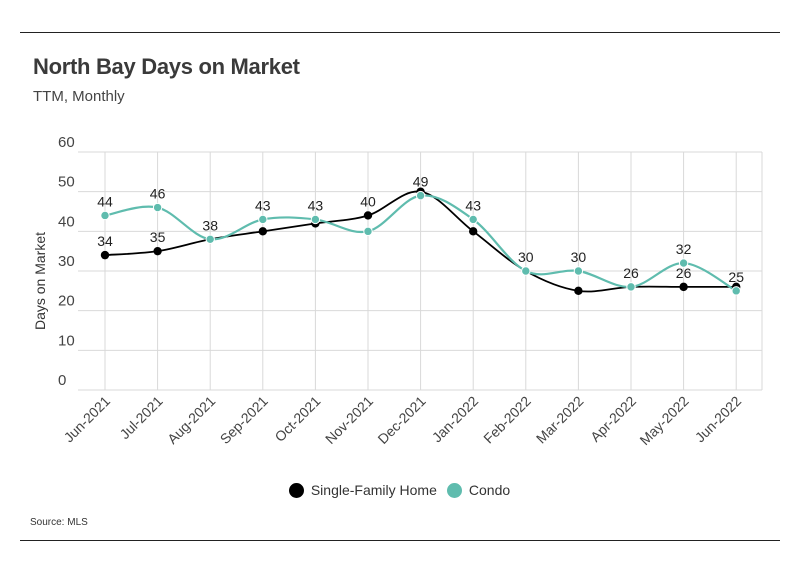 This screenshot has height=575, width=799. I want to click on chart-legend: Single-Family Home Condo, so click(399, 490).